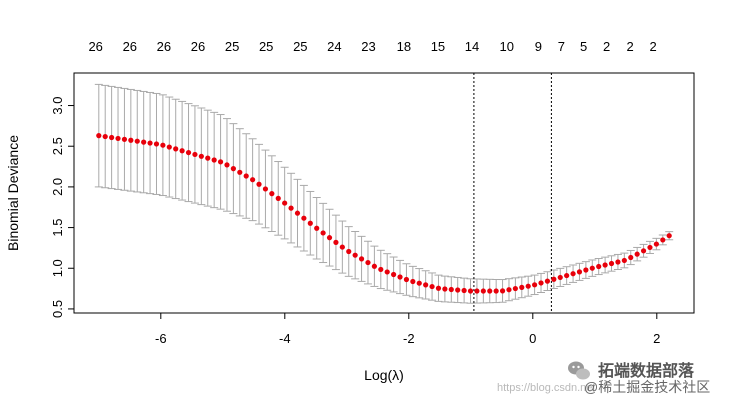 The height and width of the screenshot is (406, 732). Describe the element at coordinates (583, 46) in the screenshot. I see `top-axis-label: 5` at that location.